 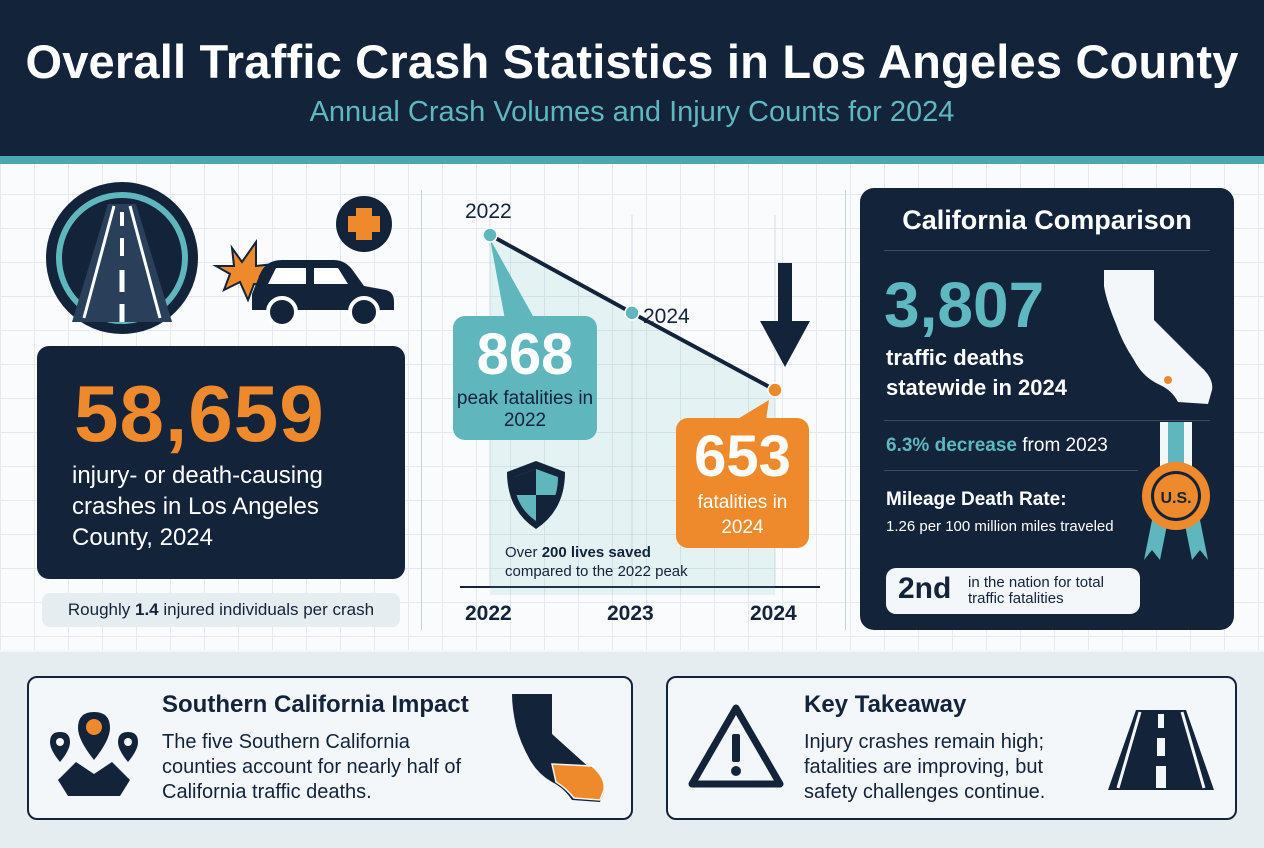 What do you see at coordinates (525, 409) in the screenshot?
I see `peak-fatalities-text: peak fatalities in 2022` at bounding box center [525, 409].